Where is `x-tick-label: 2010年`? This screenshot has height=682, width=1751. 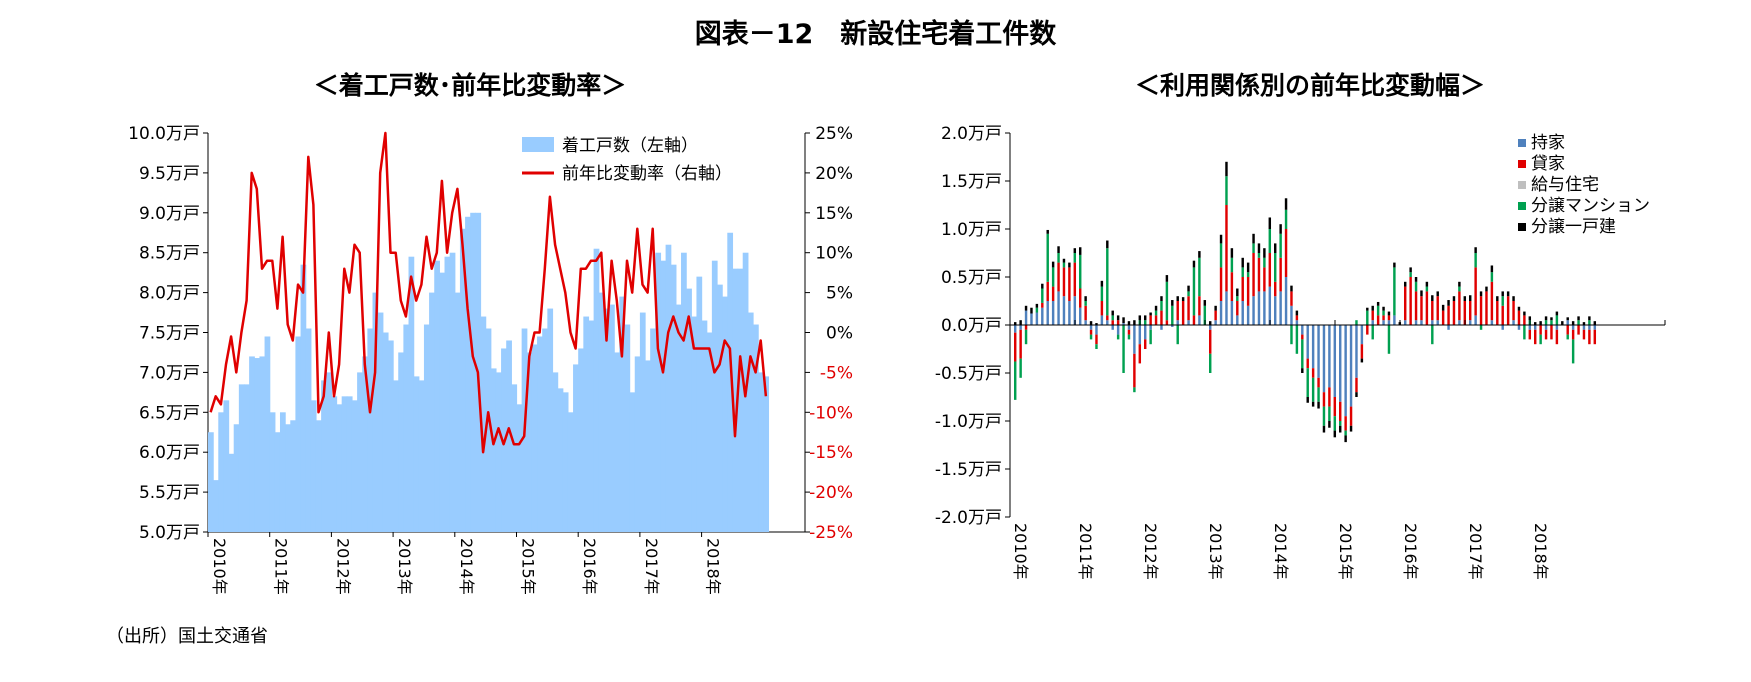
x-tick-label: 2010年 is located at coordinates (219, 566).